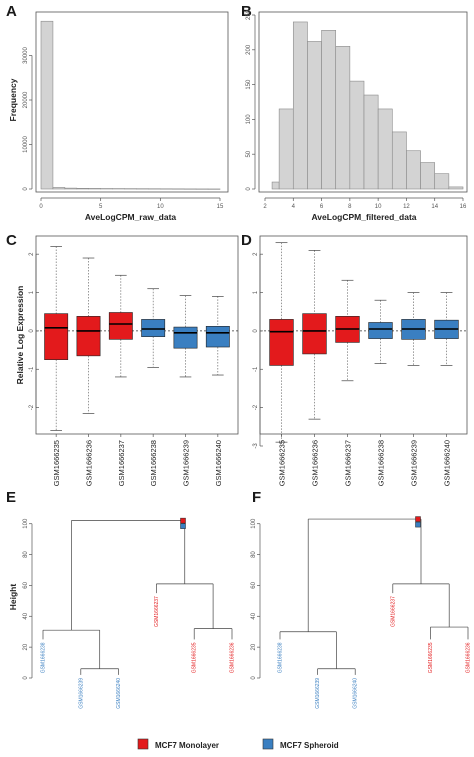  Describe the element at coordinates (11, 11) in the screenshot. I see `panel-letter-a: A` at that location.